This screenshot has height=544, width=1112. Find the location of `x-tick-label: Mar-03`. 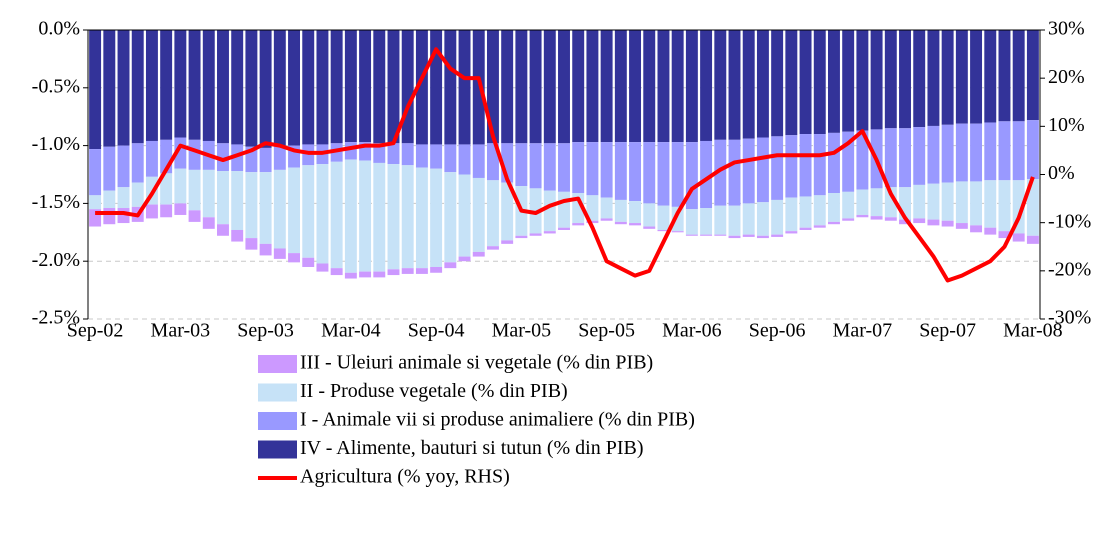

x-tick-label: Mar-03 is located at coordinates (181, 331).